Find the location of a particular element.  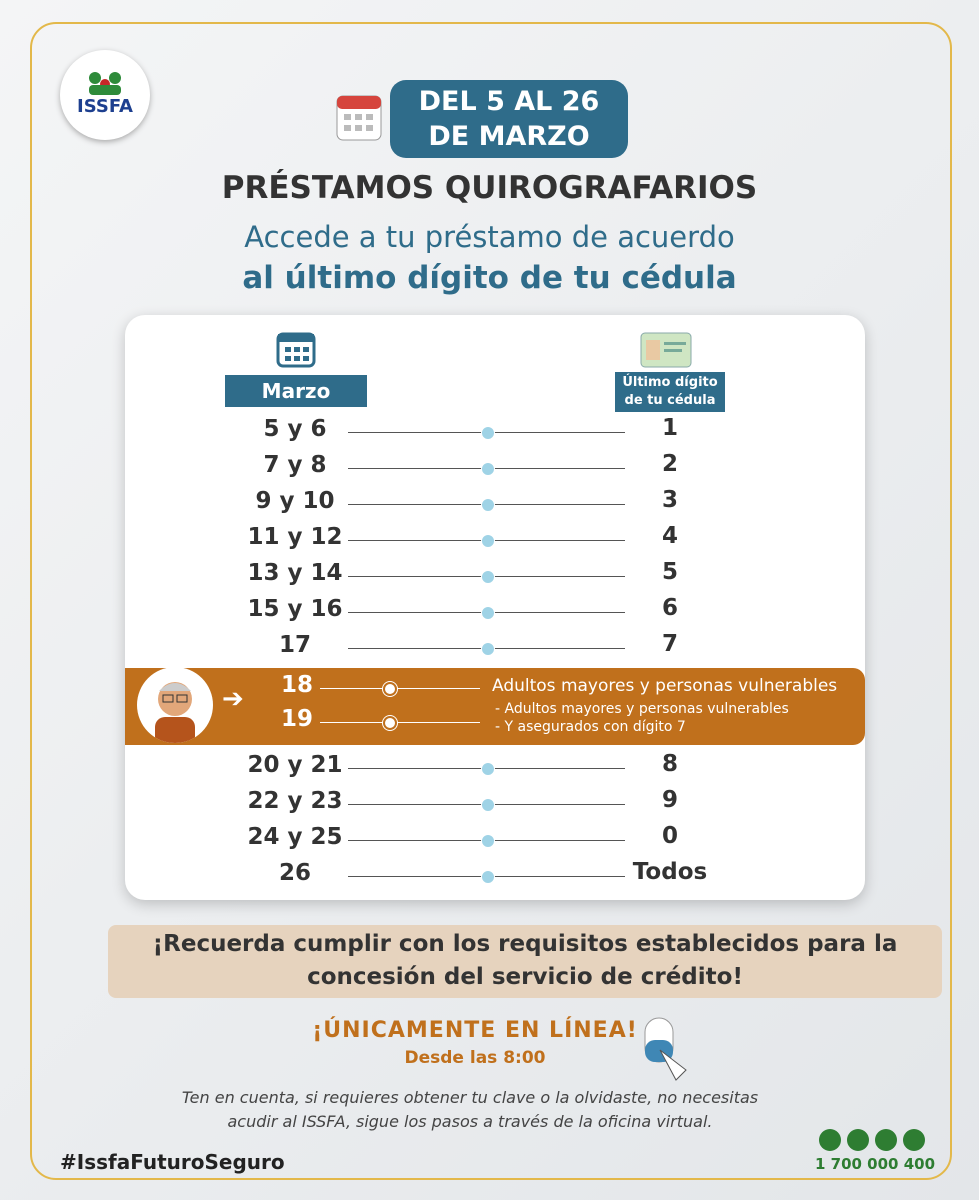

digit: 6 is located at coordinates (669, 608).